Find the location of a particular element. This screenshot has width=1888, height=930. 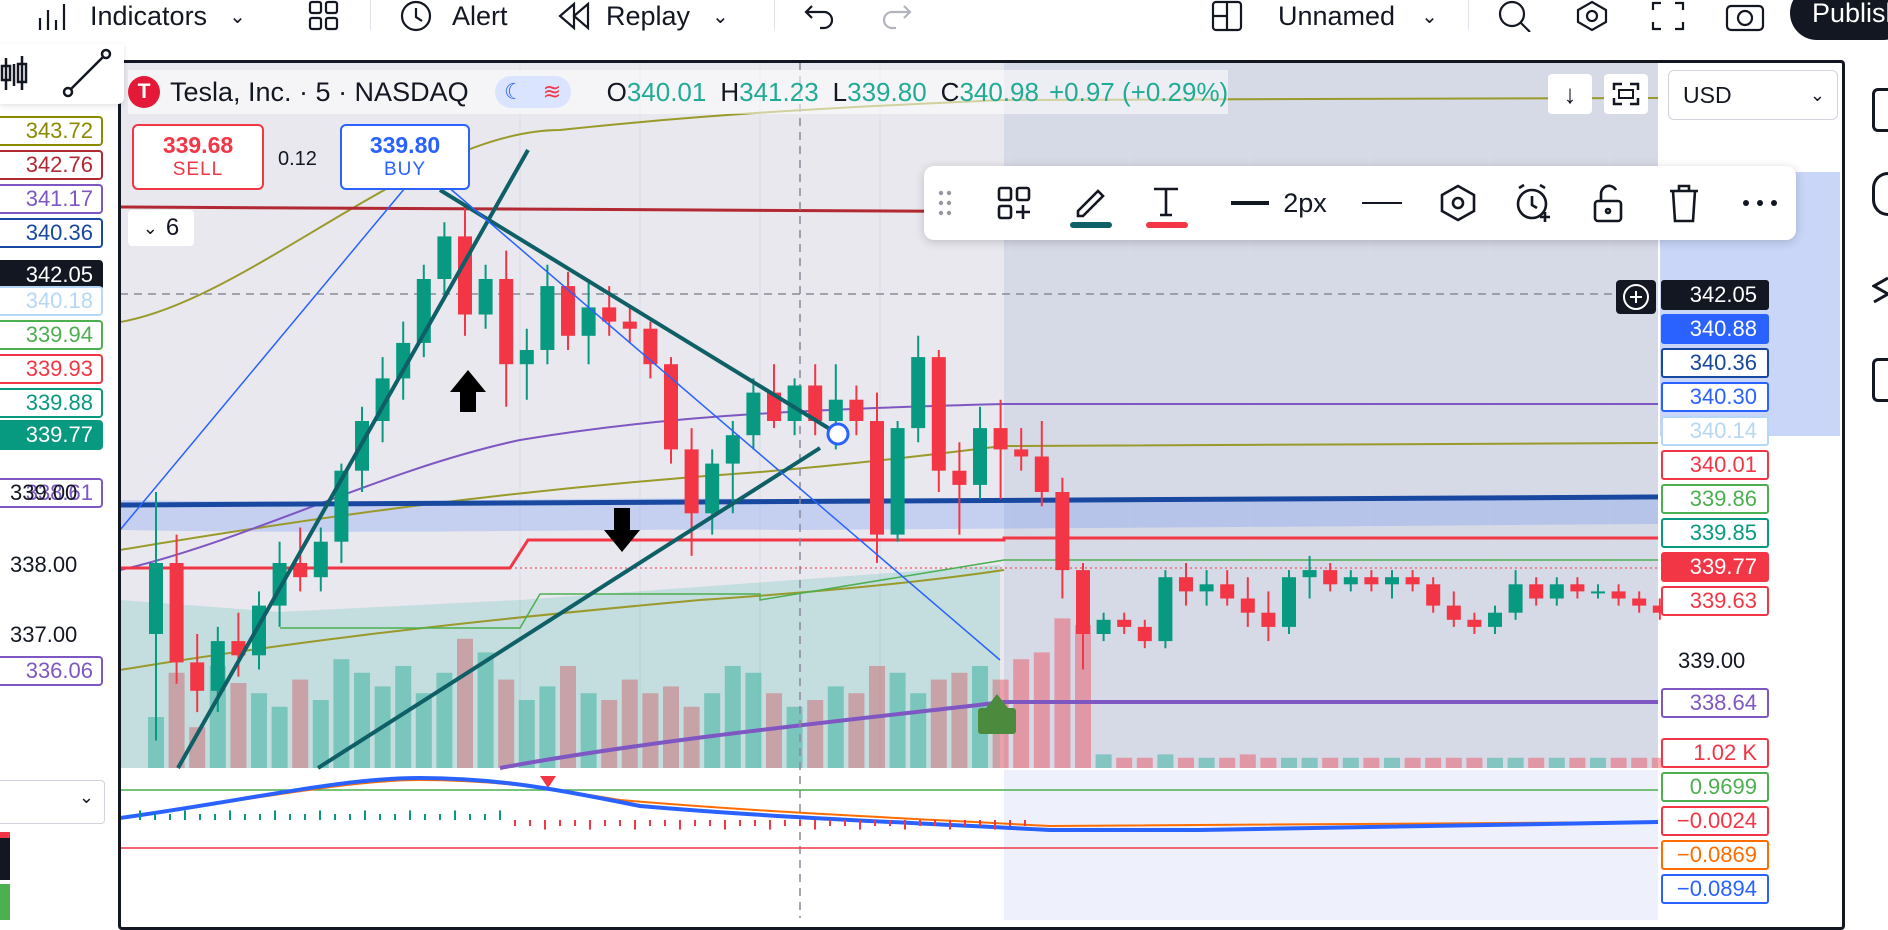

trendline-icon is located at coordinates (87, 73).